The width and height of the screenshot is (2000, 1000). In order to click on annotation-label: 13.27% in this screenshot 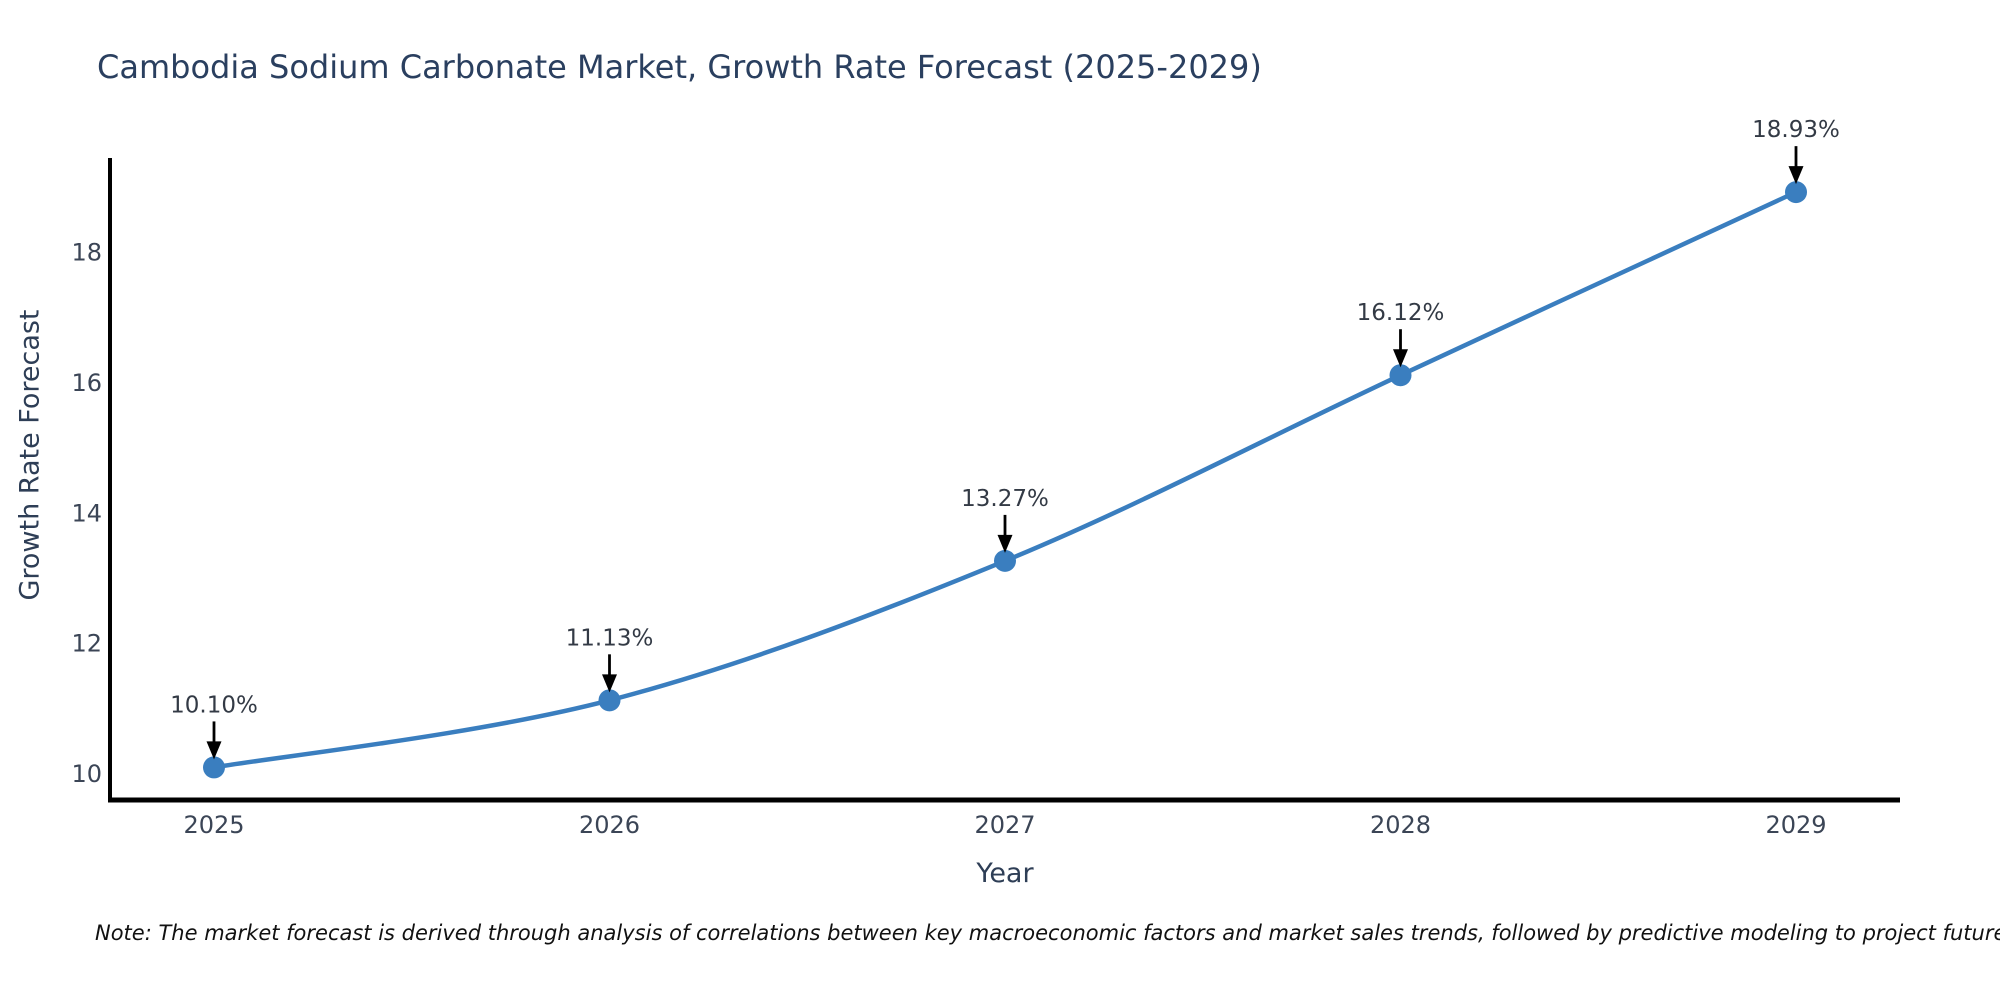, I will do `click(1005, 499)`.